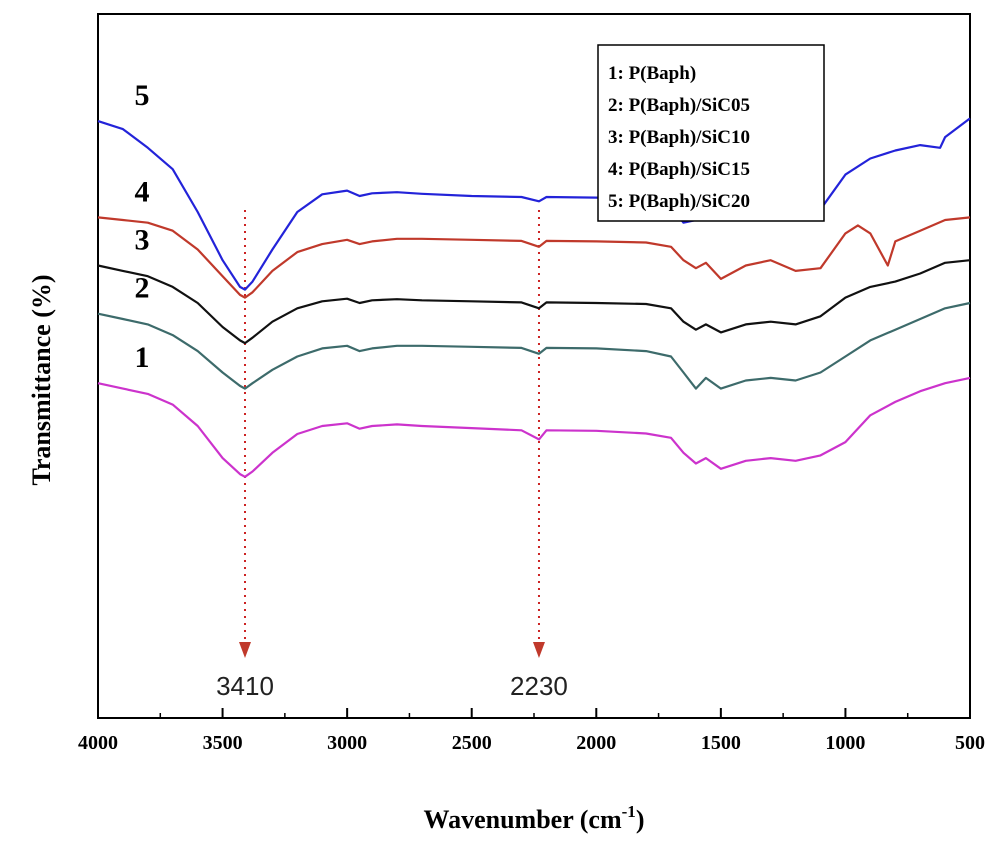 This screenshot has width=1001, height=848. I want to click on x-tick-label: 4000, so click(98, 743).